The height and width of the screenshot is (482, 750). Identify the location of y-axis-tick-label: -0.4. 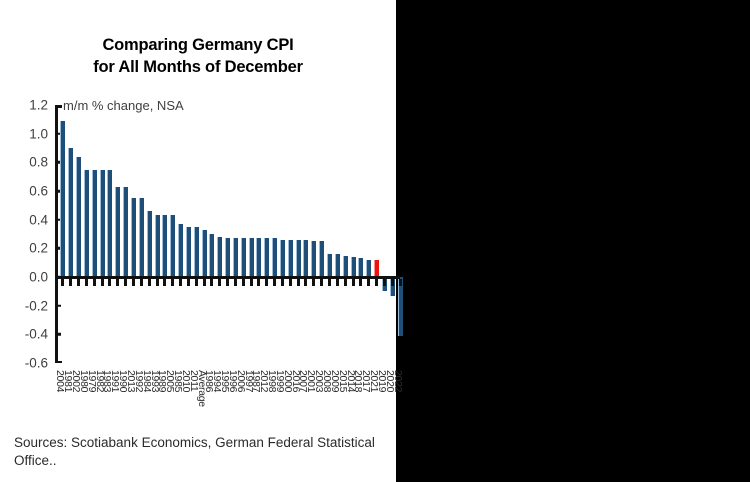
(36, 334).